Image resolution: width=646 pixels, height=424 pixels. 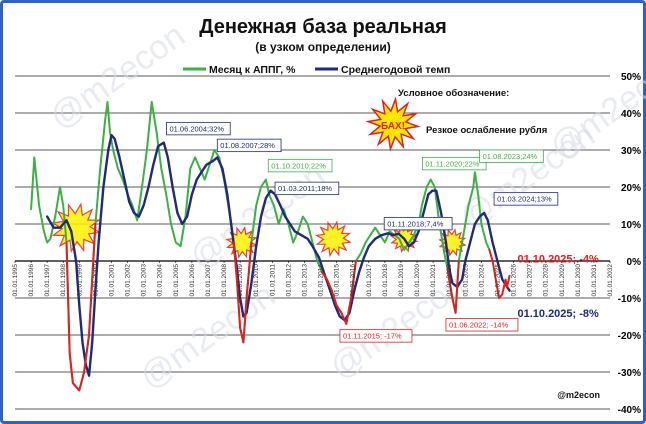 I want to click on chart-title: Денежная база реальная, so click(x=323, y=27).